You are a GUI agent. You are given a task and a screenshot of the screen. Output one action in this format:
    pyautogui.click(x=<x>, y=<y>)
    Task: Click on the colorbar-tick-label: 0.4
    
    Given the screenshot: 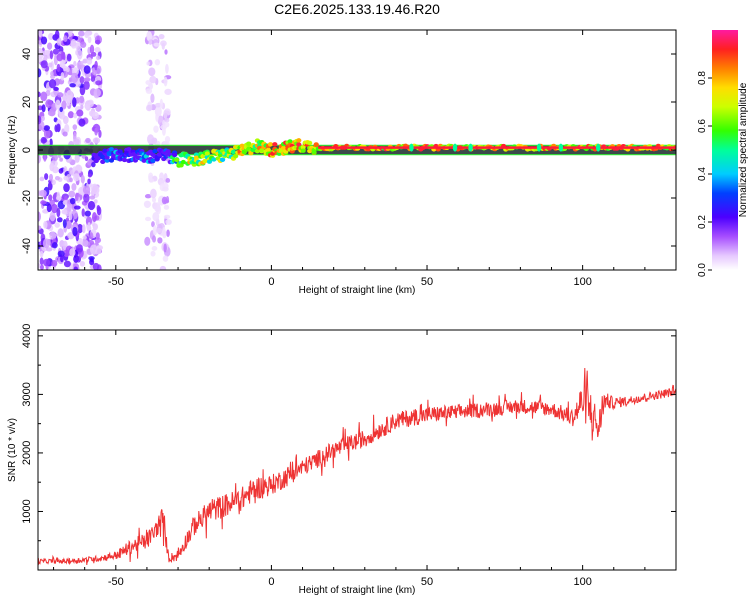 What is the action you would take?
    pyautogui.click(x=702, y=174)
    